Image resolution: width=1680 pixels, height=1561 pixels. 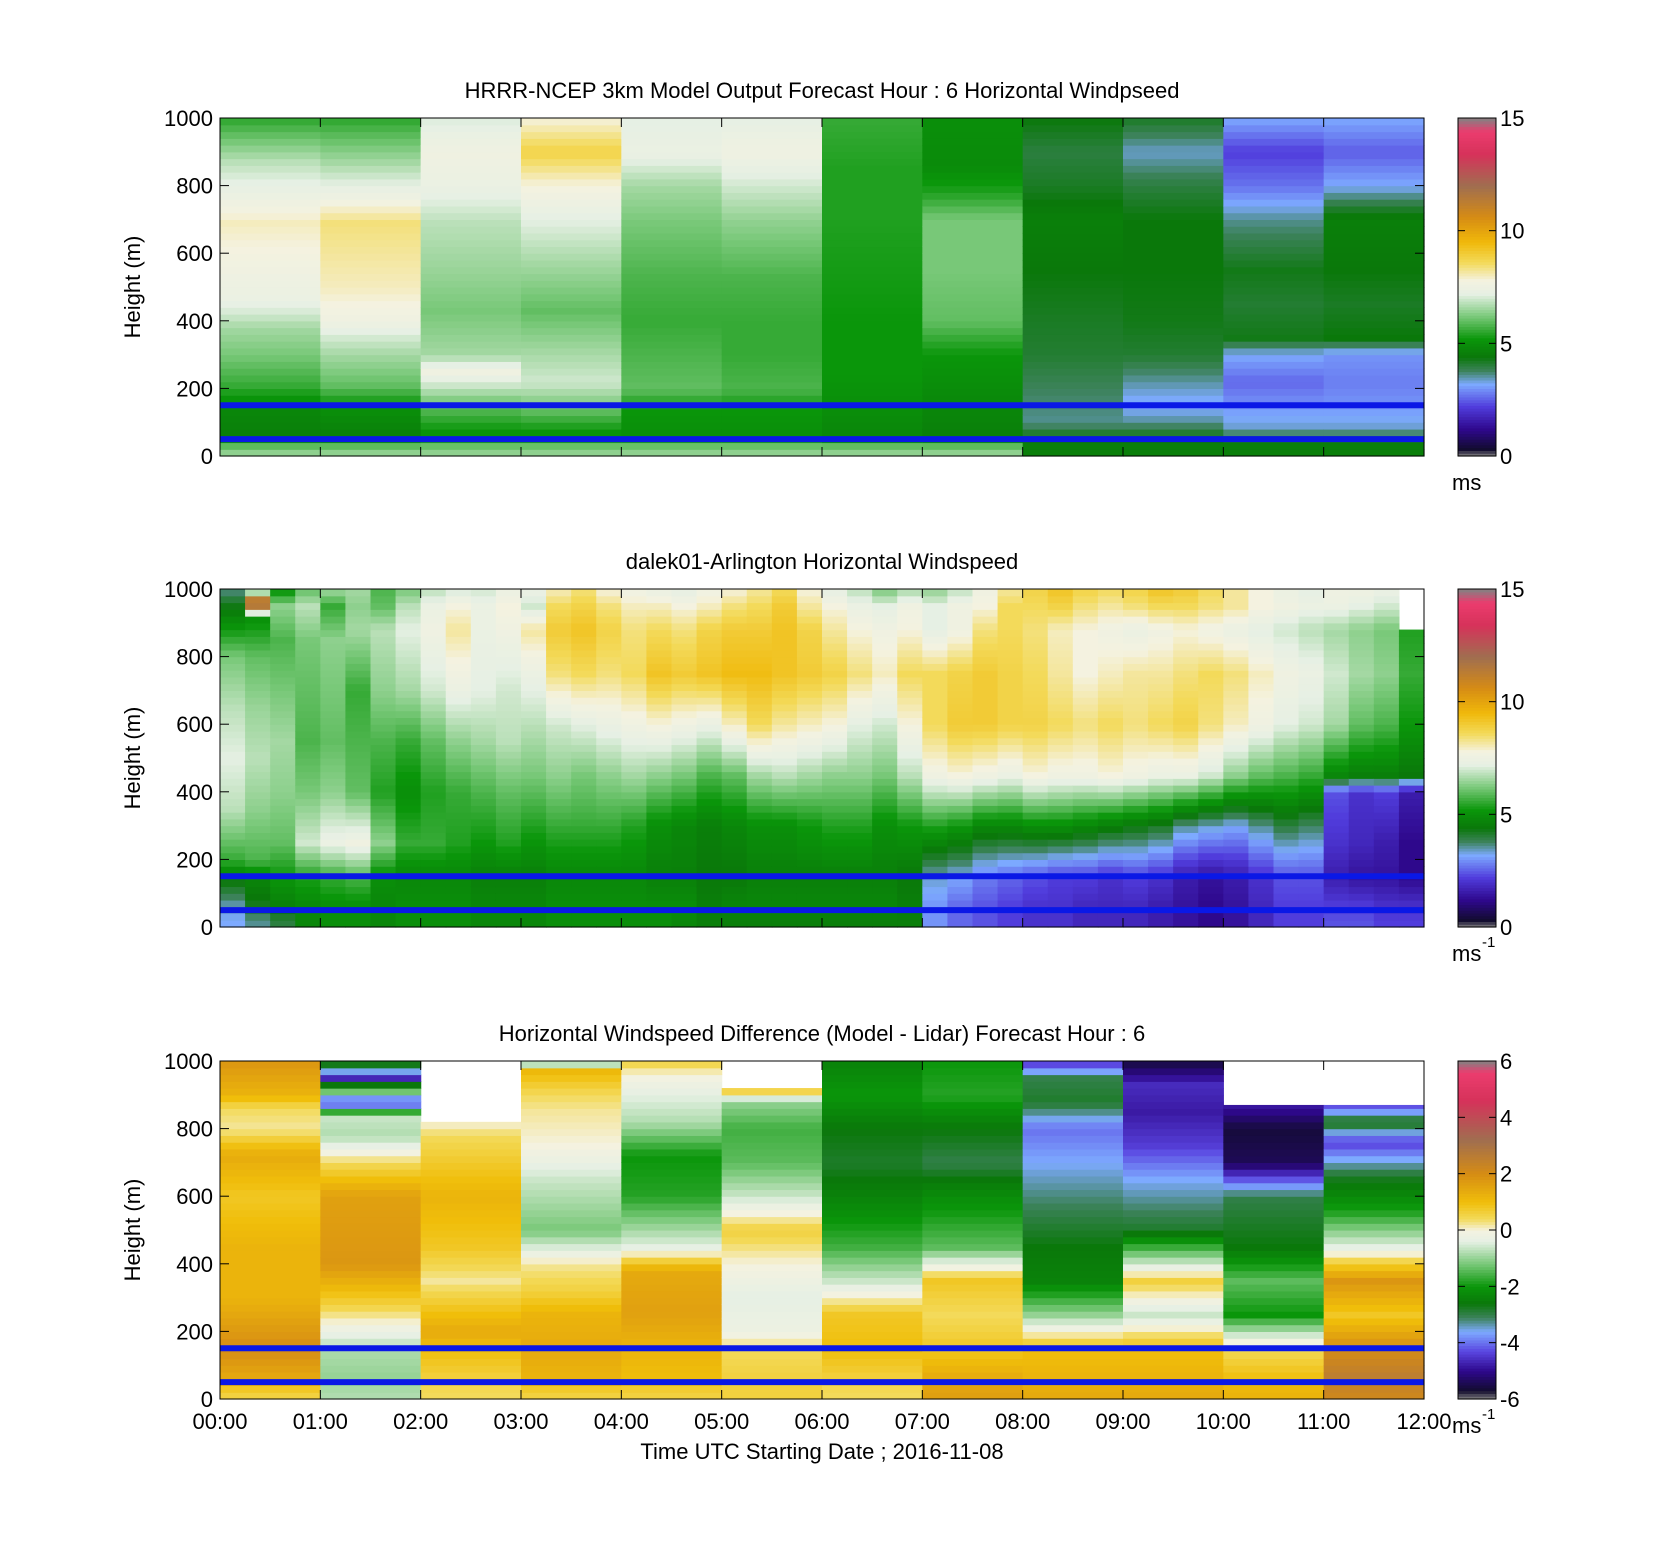 What do you see at coordinates (1506, 814) in the screenshot?
I see `colorbar-tick-label: 5` at bounding box center [1506, 814].